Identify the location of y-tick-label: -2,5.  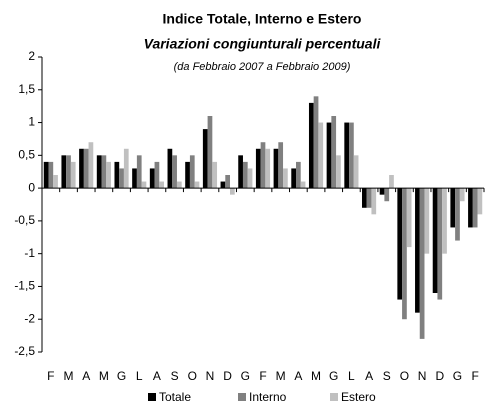
(24, 351).